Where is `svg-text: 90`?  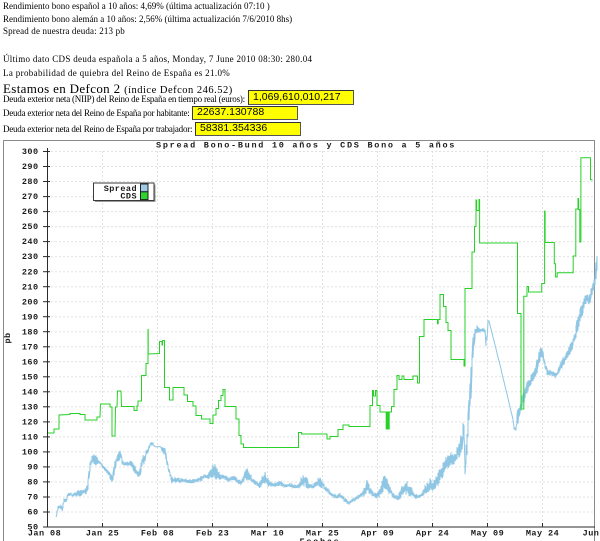
svg-text: 90 is located at coordinates (32, 468).